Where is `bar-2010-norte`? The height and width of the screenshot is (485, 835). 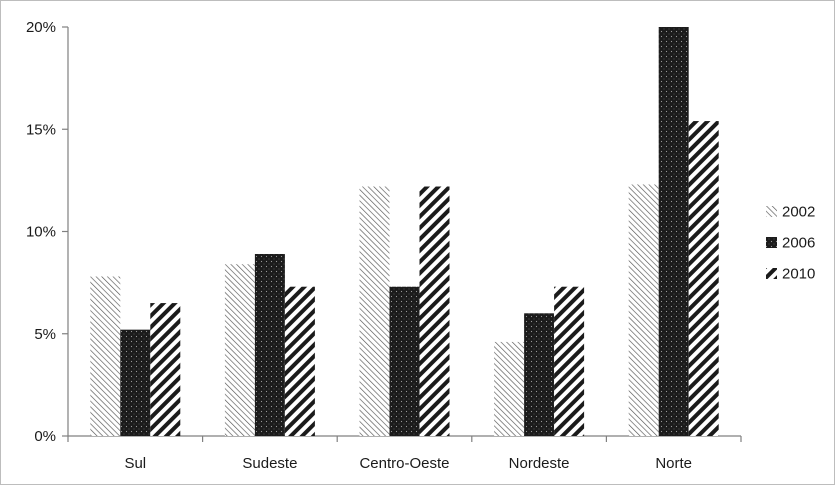
bar-2010-norte is located at coordinates (703, 278).